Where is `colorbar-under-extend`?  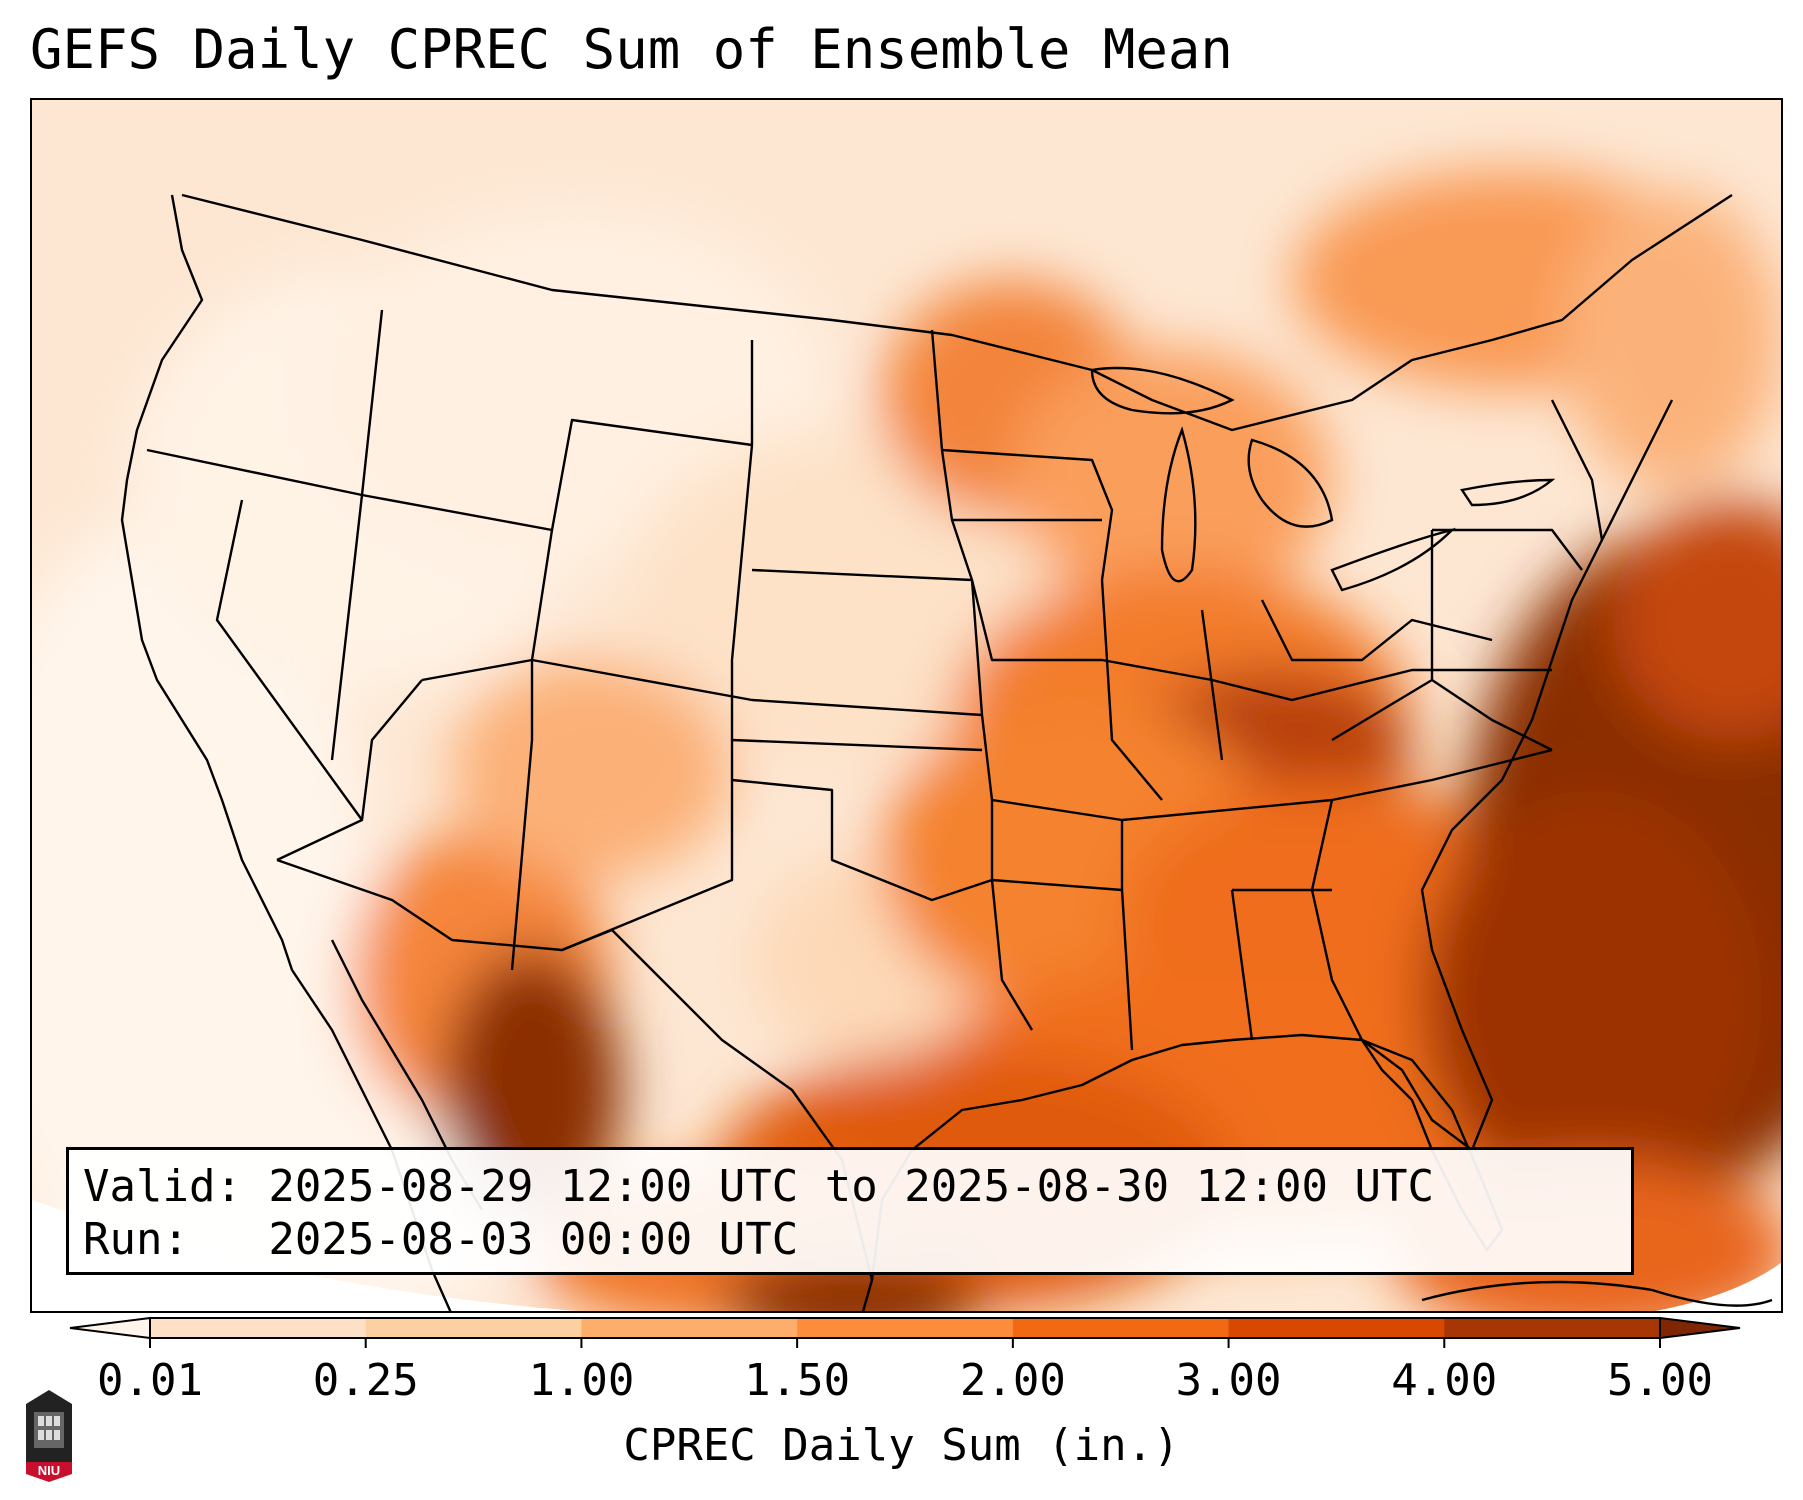
colorbar-under-extend is located at coordinates (110, 1328).